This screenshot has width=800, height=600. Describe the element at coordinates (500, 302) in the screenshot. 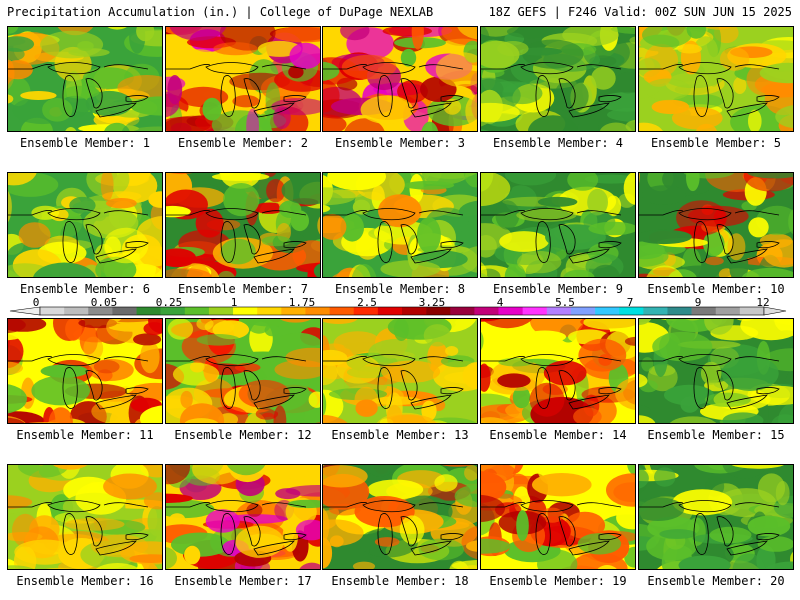

I see `colorbar-tick-label: 4` at that location.